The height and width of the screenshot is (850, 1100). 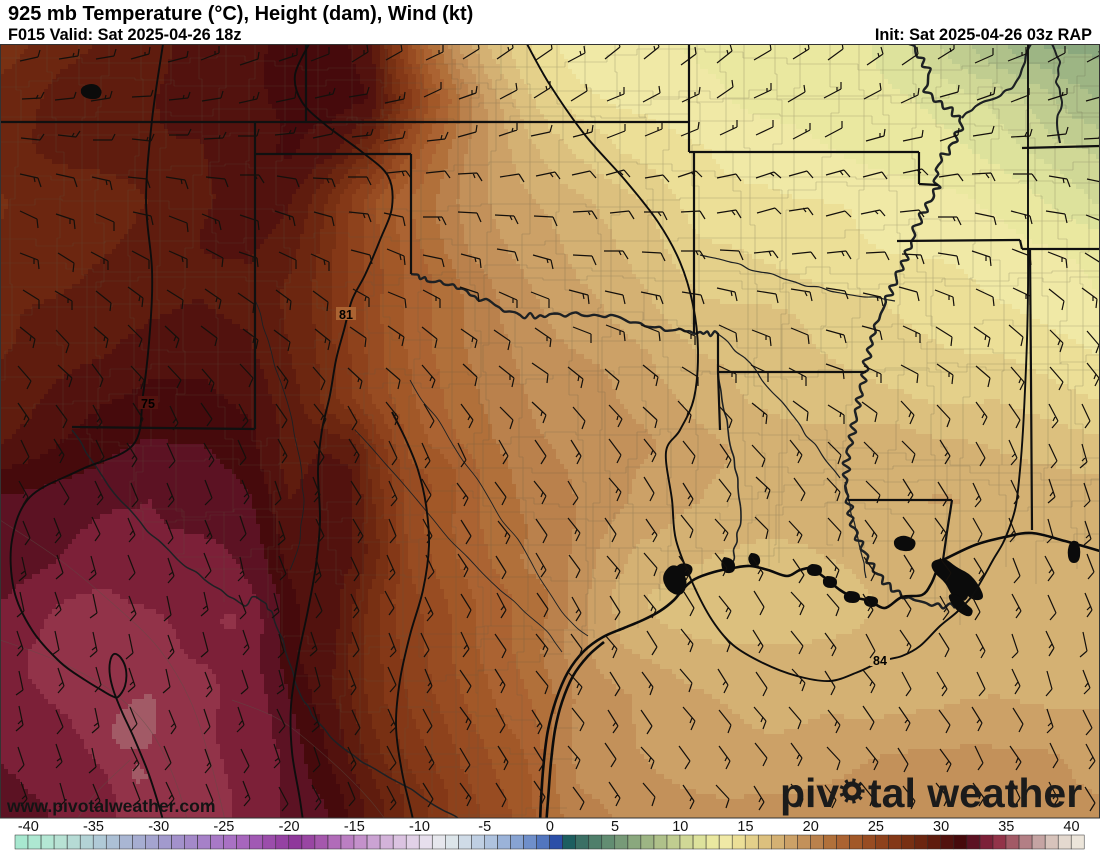 What do you see at coordinates (148, 404) in the screenshot?
I see `svg-text: 75` at bounding box center [148, 404].